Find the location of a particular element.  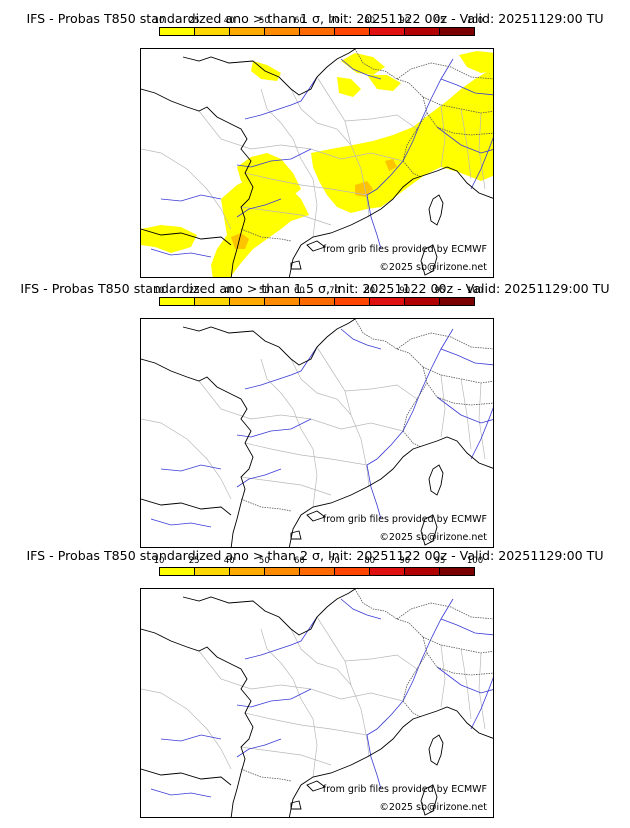

region-boundaries is located at coordinates (313, 427).